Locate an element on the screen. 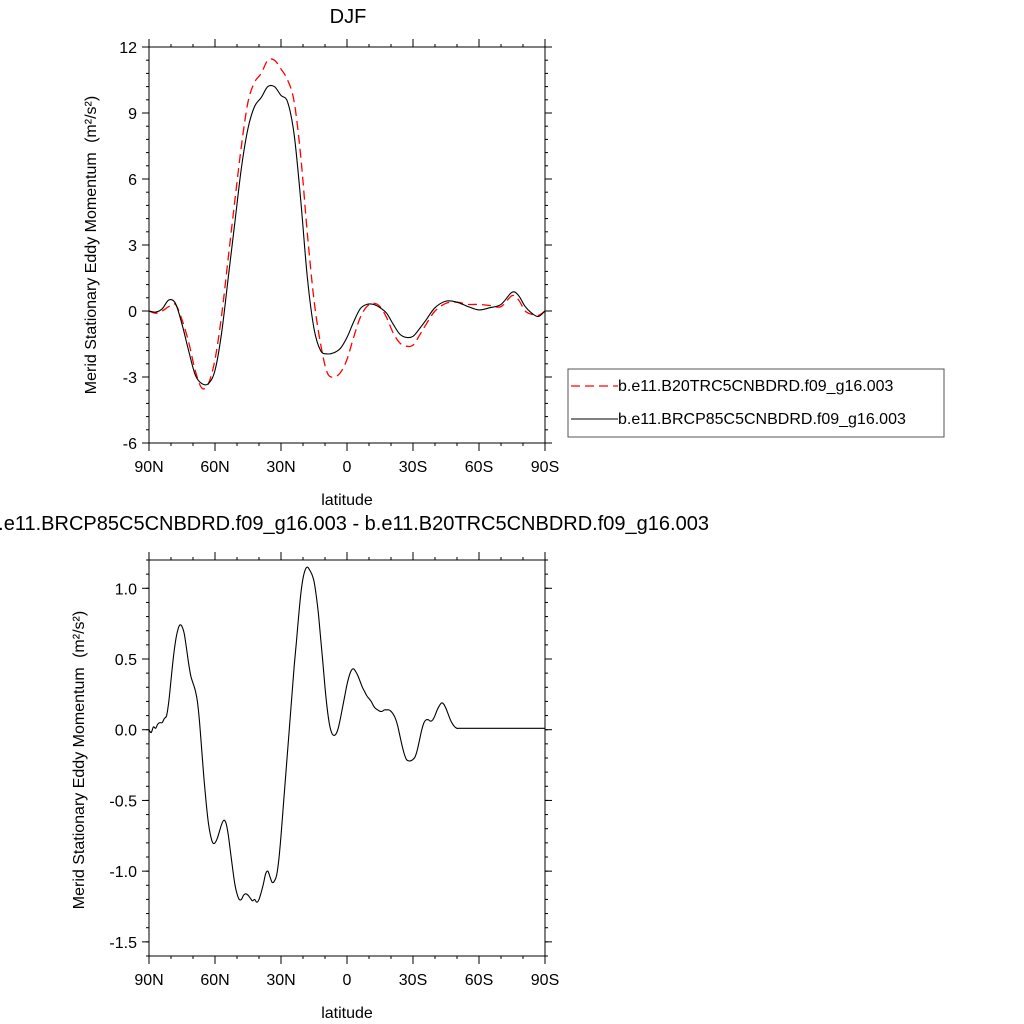  top-x-tick-label: 0 is located at coordinates (347, 467).